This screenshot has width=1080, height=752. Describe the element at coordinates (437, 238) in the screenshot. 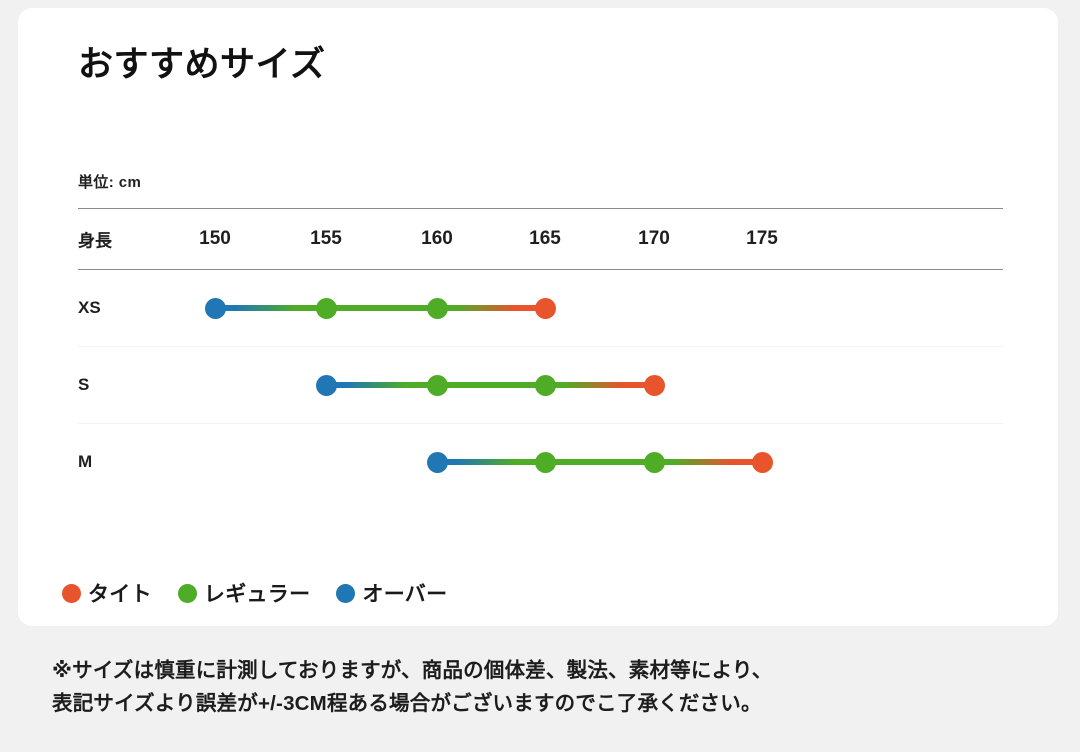

I see `column-header-160: 160` at that location.